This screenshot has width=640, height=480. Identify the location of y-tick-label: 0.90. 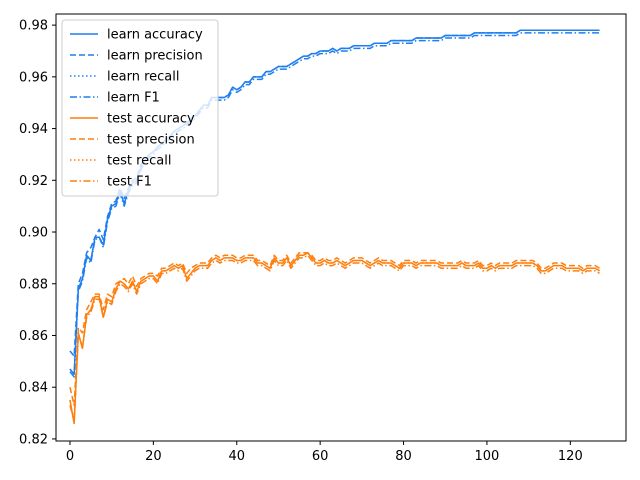
(33, 233).